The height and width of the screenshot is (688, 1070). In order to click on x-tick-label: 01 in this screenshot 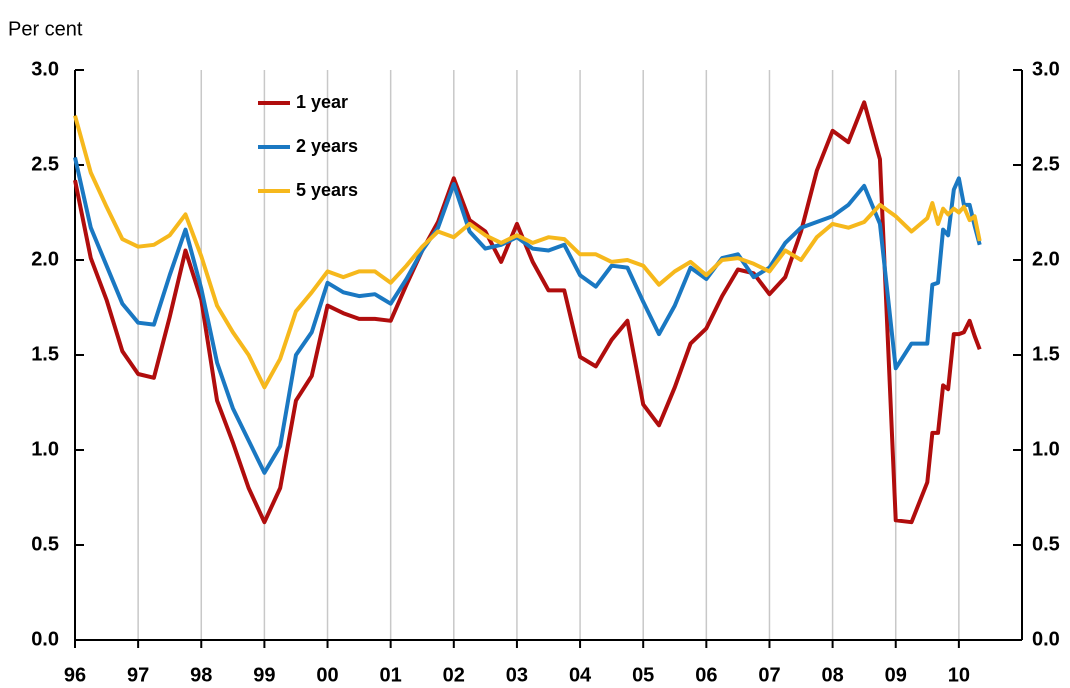, I will do `click(391, 675)`.